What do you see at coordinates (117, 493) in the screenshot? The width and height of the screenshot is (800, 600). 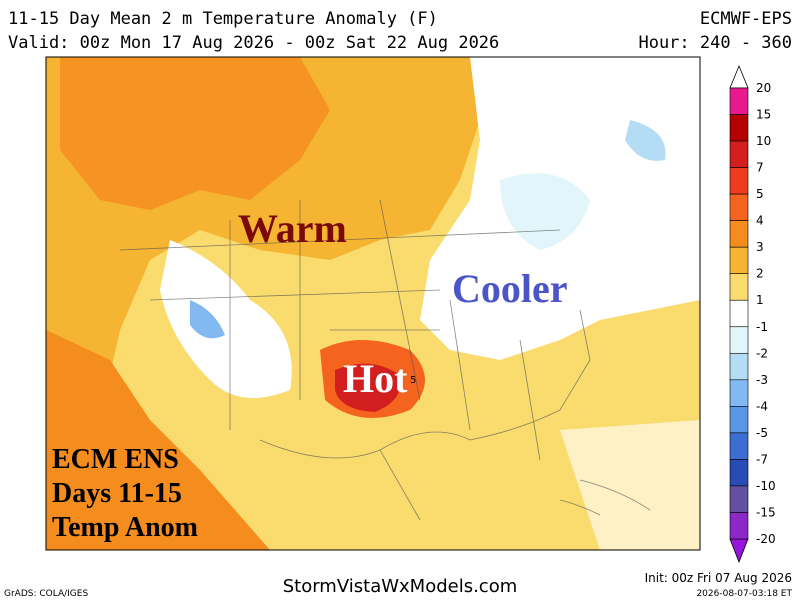 I see `overlay-text: Days 11-15` at bounding box center [117, 493].